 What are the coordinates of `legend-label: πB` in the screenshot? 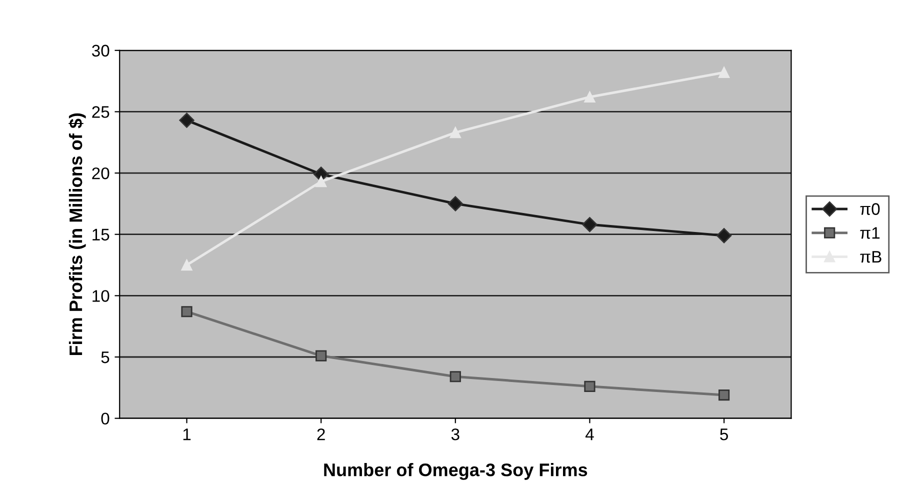 It's located at (871, 257).